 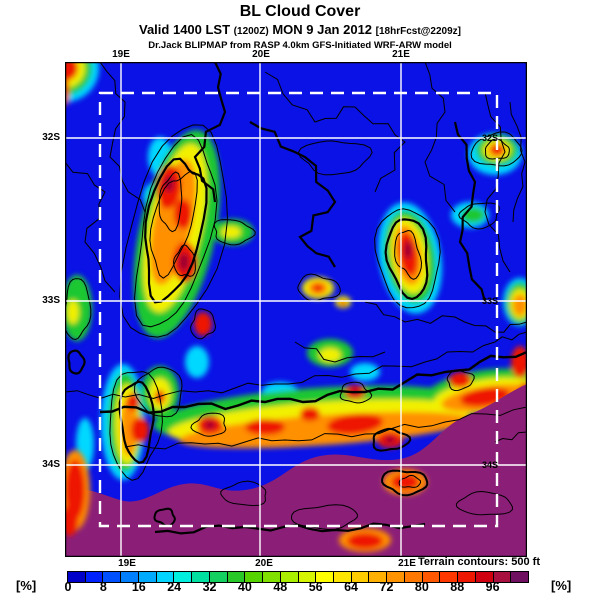 What do you see at coordinates (264, 563) in the screenshot?
I see `axis-label-bottom: 20E` at bounding box center [264, 563].